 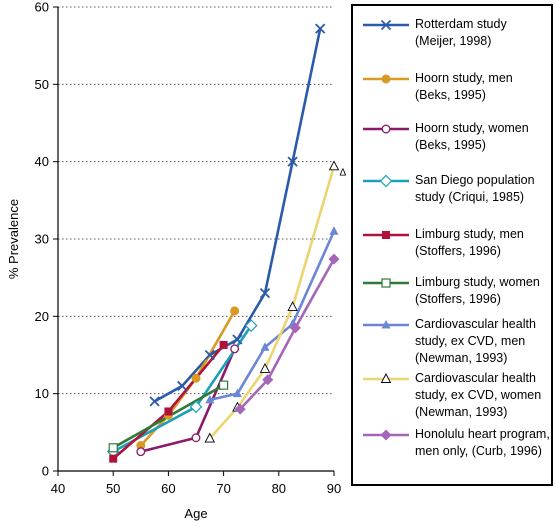 What do you see at coordinates (42, 84) in the screenshot?
I see `y-tick-label: 50` at bounding box center [42, 84].